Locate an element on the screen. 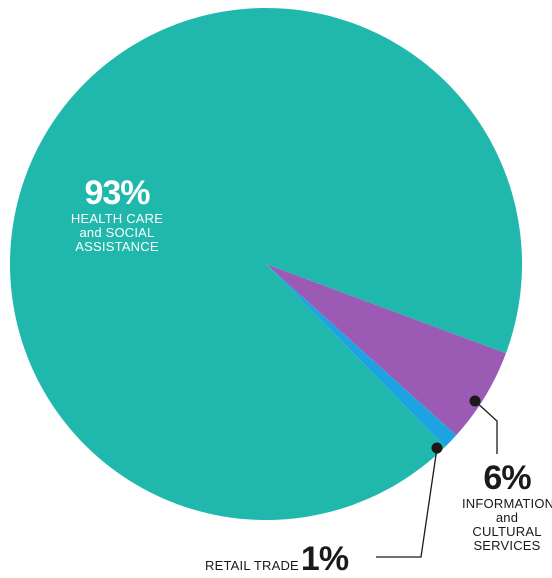 The image size is (552, 578). retail-trade-percent: 1% is located at coordinates (324, 559).